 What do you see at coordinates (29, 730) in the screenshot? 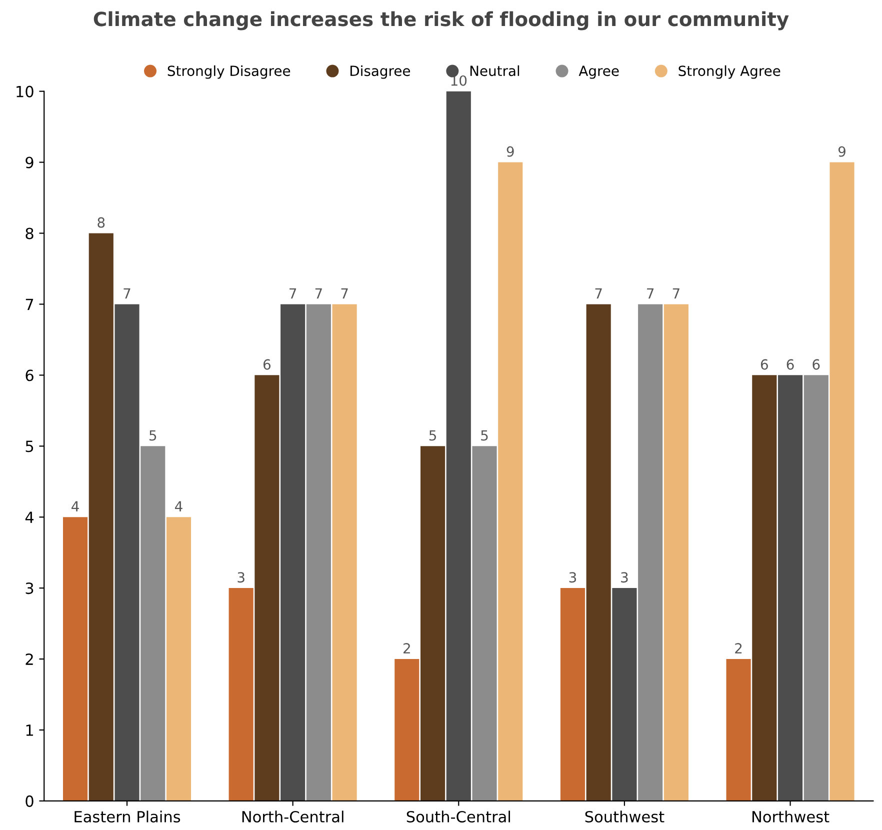
I see `y-tick-label: 1` at bounding box center [29, 730].